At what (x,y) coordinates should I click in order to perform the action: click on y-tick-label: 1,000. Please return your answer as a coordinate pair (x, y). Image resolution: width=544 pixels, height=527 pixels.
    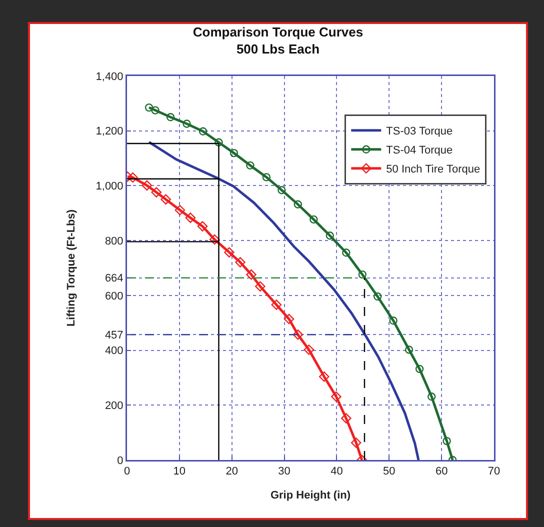
    Looking at the image, I should click on (110, 186).